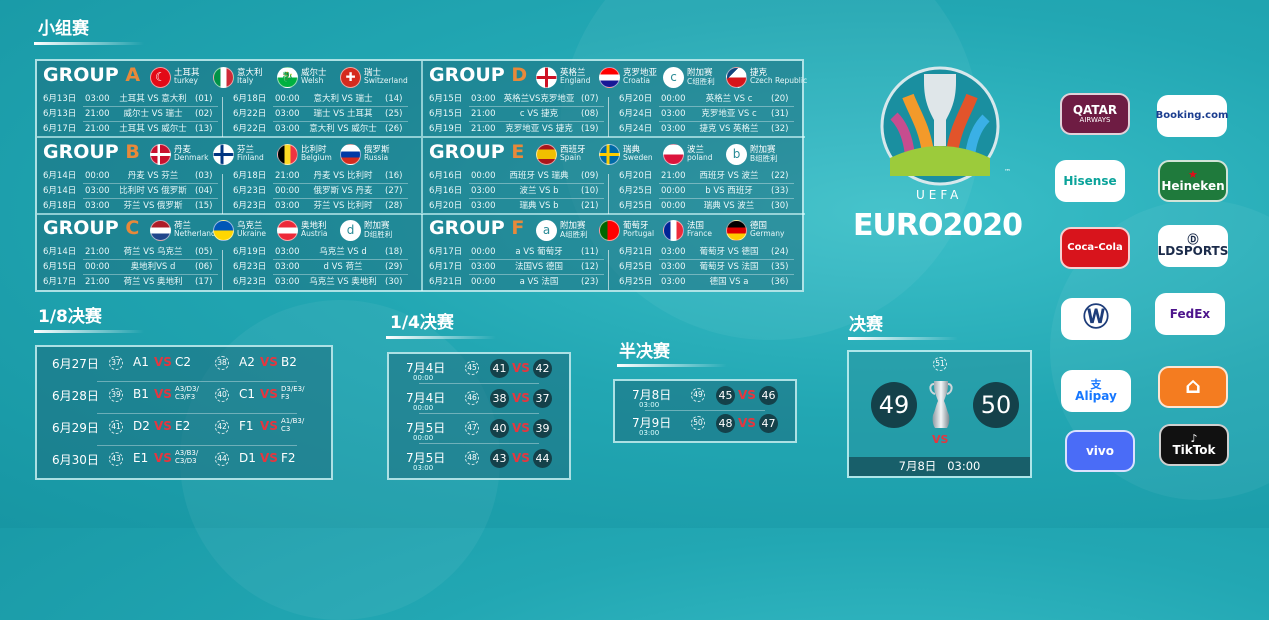 This screenshot has height=620, width=1269. I want to click on sponsor-vw: Ⓦ, so click(1096, 319).